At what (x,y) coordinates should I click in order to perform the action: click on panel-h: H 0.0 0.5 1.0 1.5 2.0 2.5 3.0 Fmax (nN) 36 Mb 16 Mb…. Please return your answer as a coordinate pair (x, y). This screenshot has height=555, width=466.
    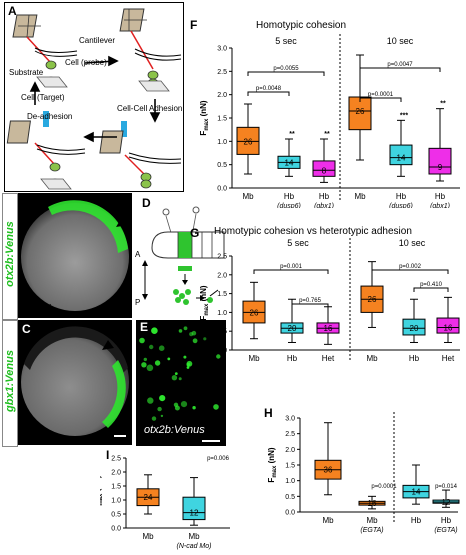
    Looking at the image, I should click on (365, 474).